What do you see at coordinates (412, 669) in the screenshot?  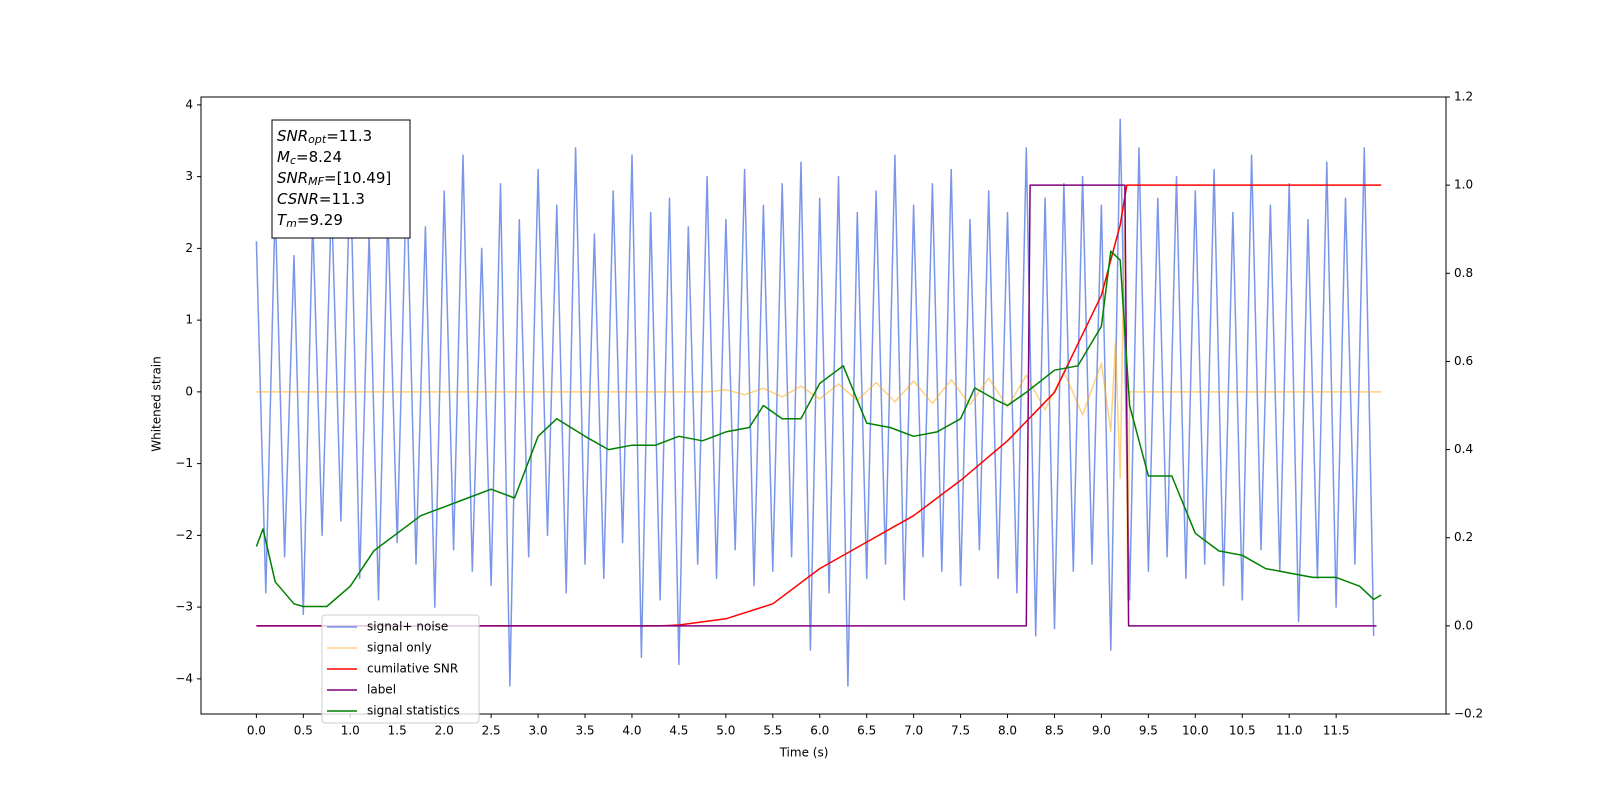 I see `legend-label: cumilative SNR` at bounding box center [412, 669].